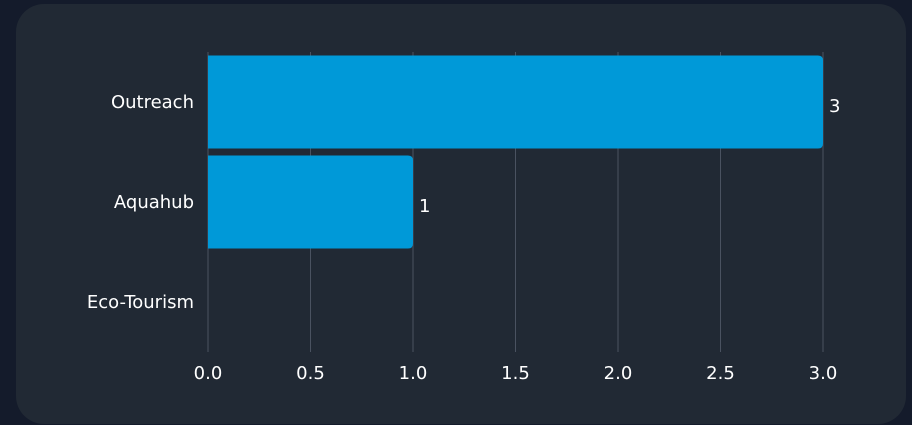 Image resolution: width=912 pixels, height=425 pixels. Describe the element at coordinates (834, 106) in the screenshot. I see `data-label: 3` at that location.